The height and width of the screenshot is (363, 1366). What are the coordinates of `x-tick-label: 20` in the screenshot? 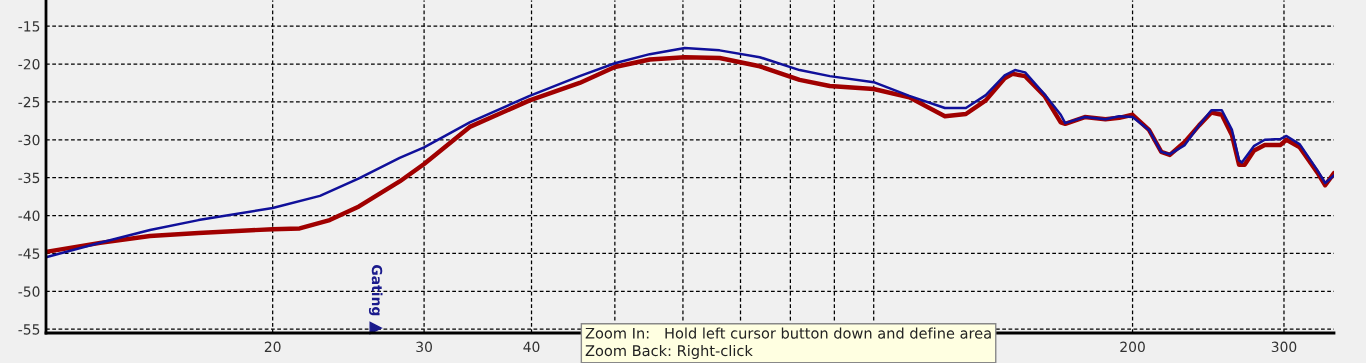 It's located at (272, 347).